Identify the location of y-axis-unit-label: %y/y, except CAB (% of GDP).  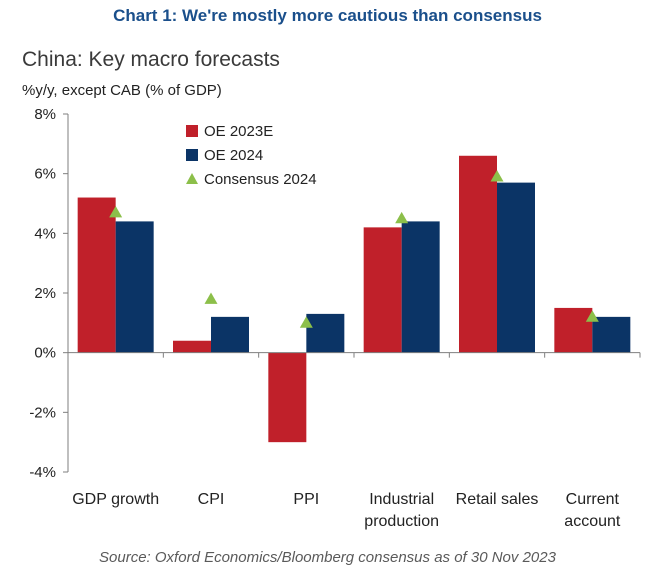
(122, 90).